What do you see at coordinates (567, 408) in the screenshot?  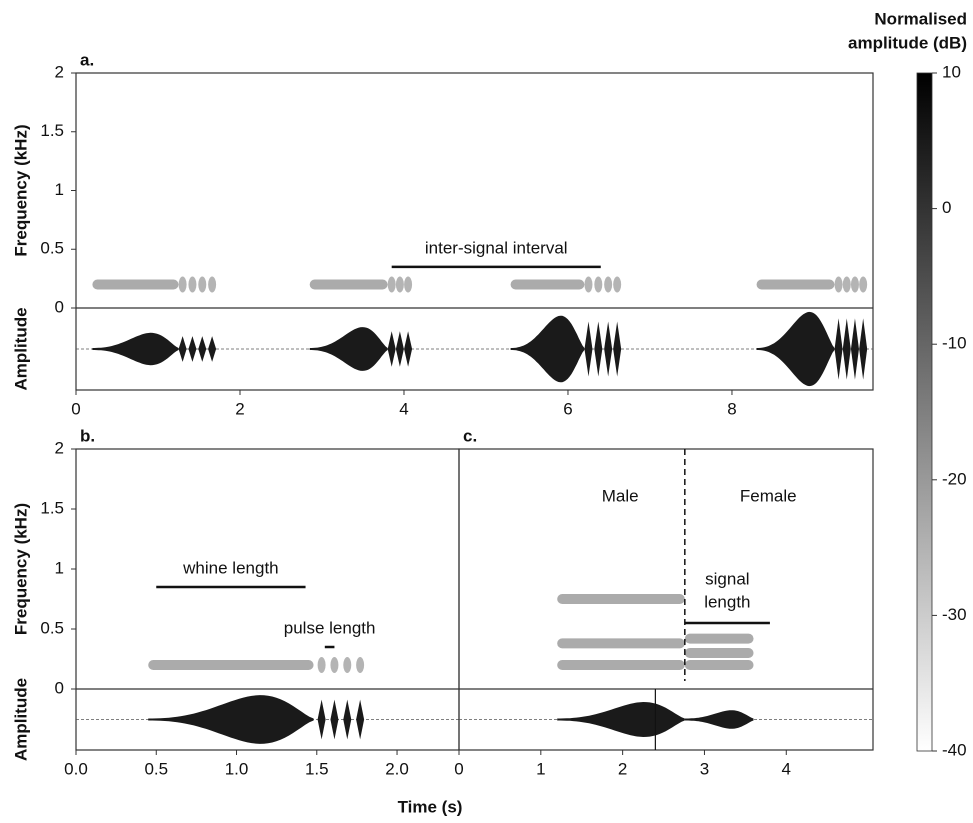 I see `x-tick-label: 6` at bounding box center [567, 408].